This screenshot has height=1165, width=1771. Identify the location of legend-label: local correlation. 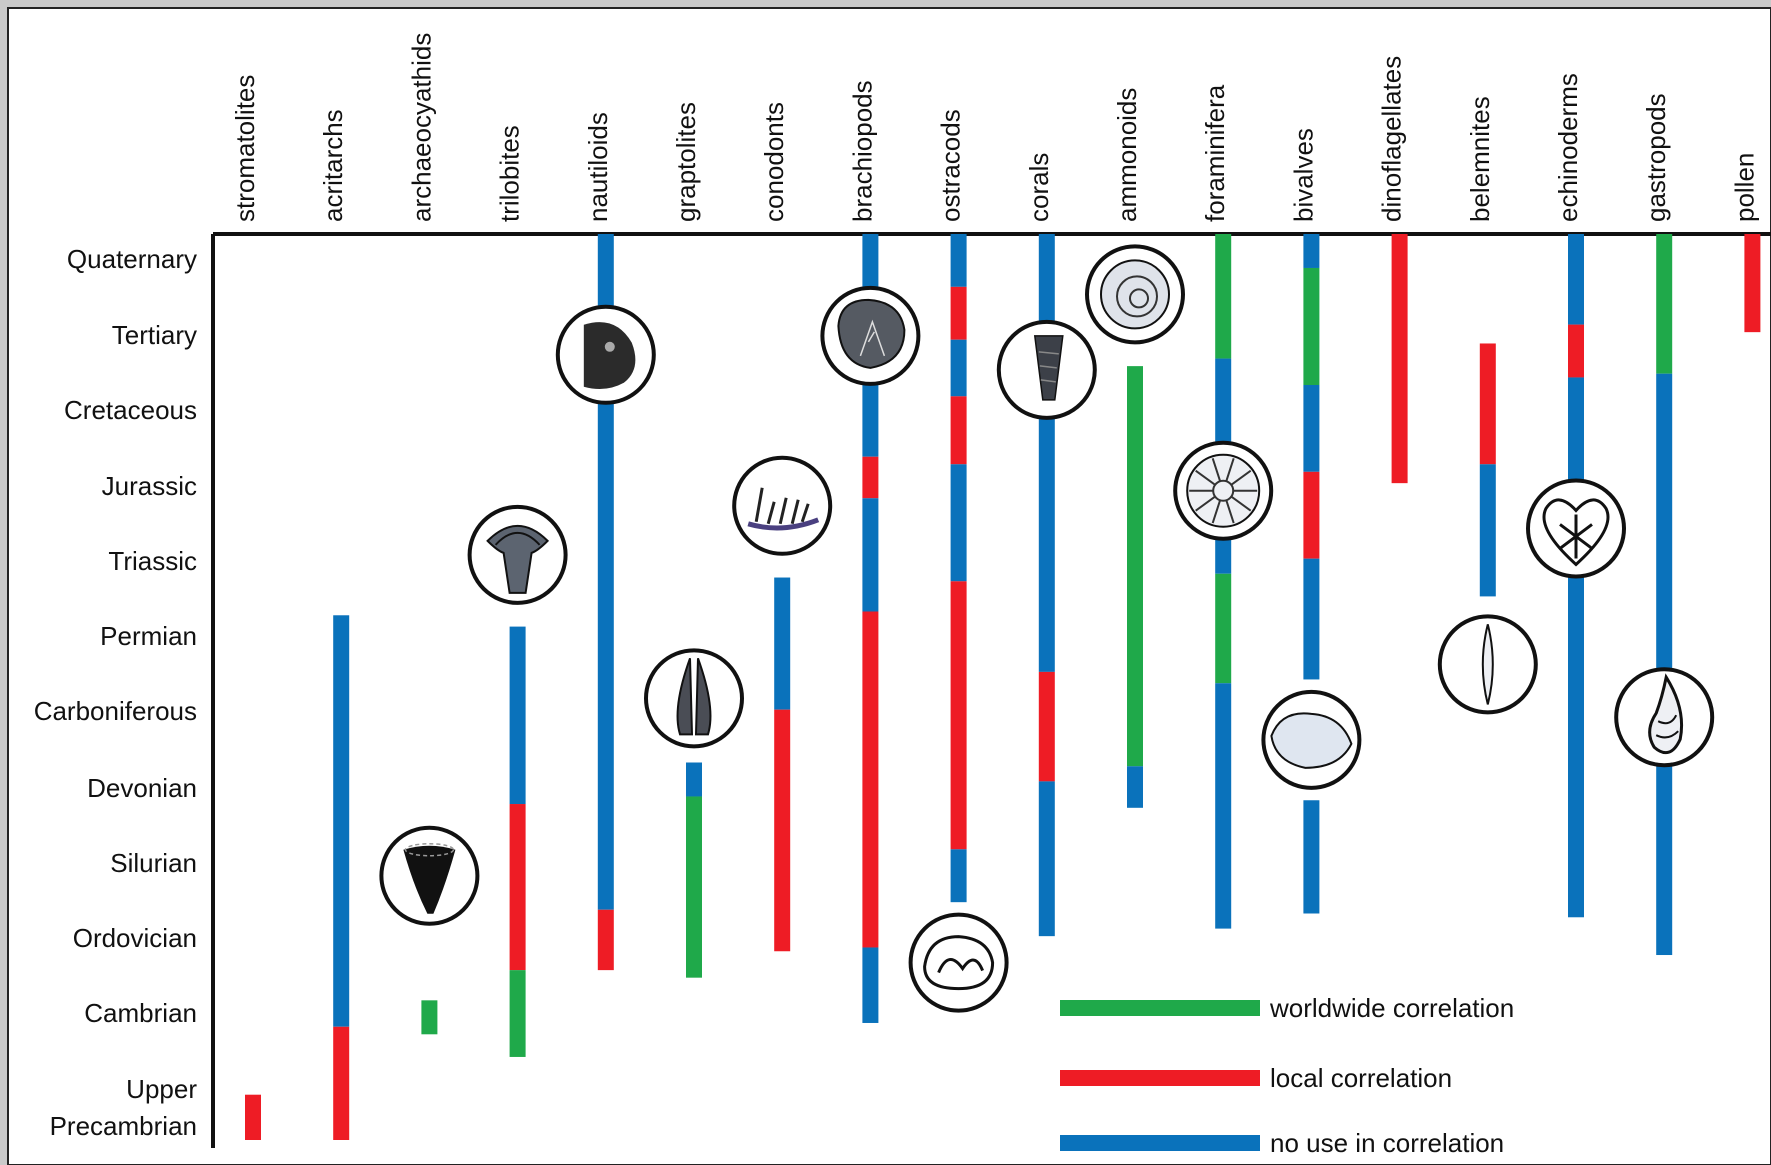
(1361, 1078).